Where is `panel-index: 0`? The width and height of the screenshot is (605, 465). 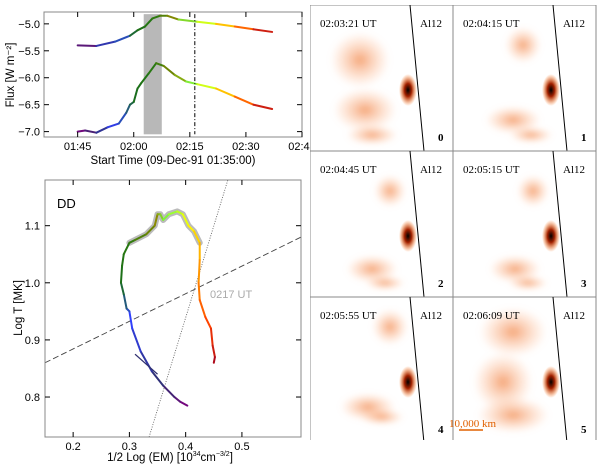 panel-index: 0 is located at coordinates (441, 138).